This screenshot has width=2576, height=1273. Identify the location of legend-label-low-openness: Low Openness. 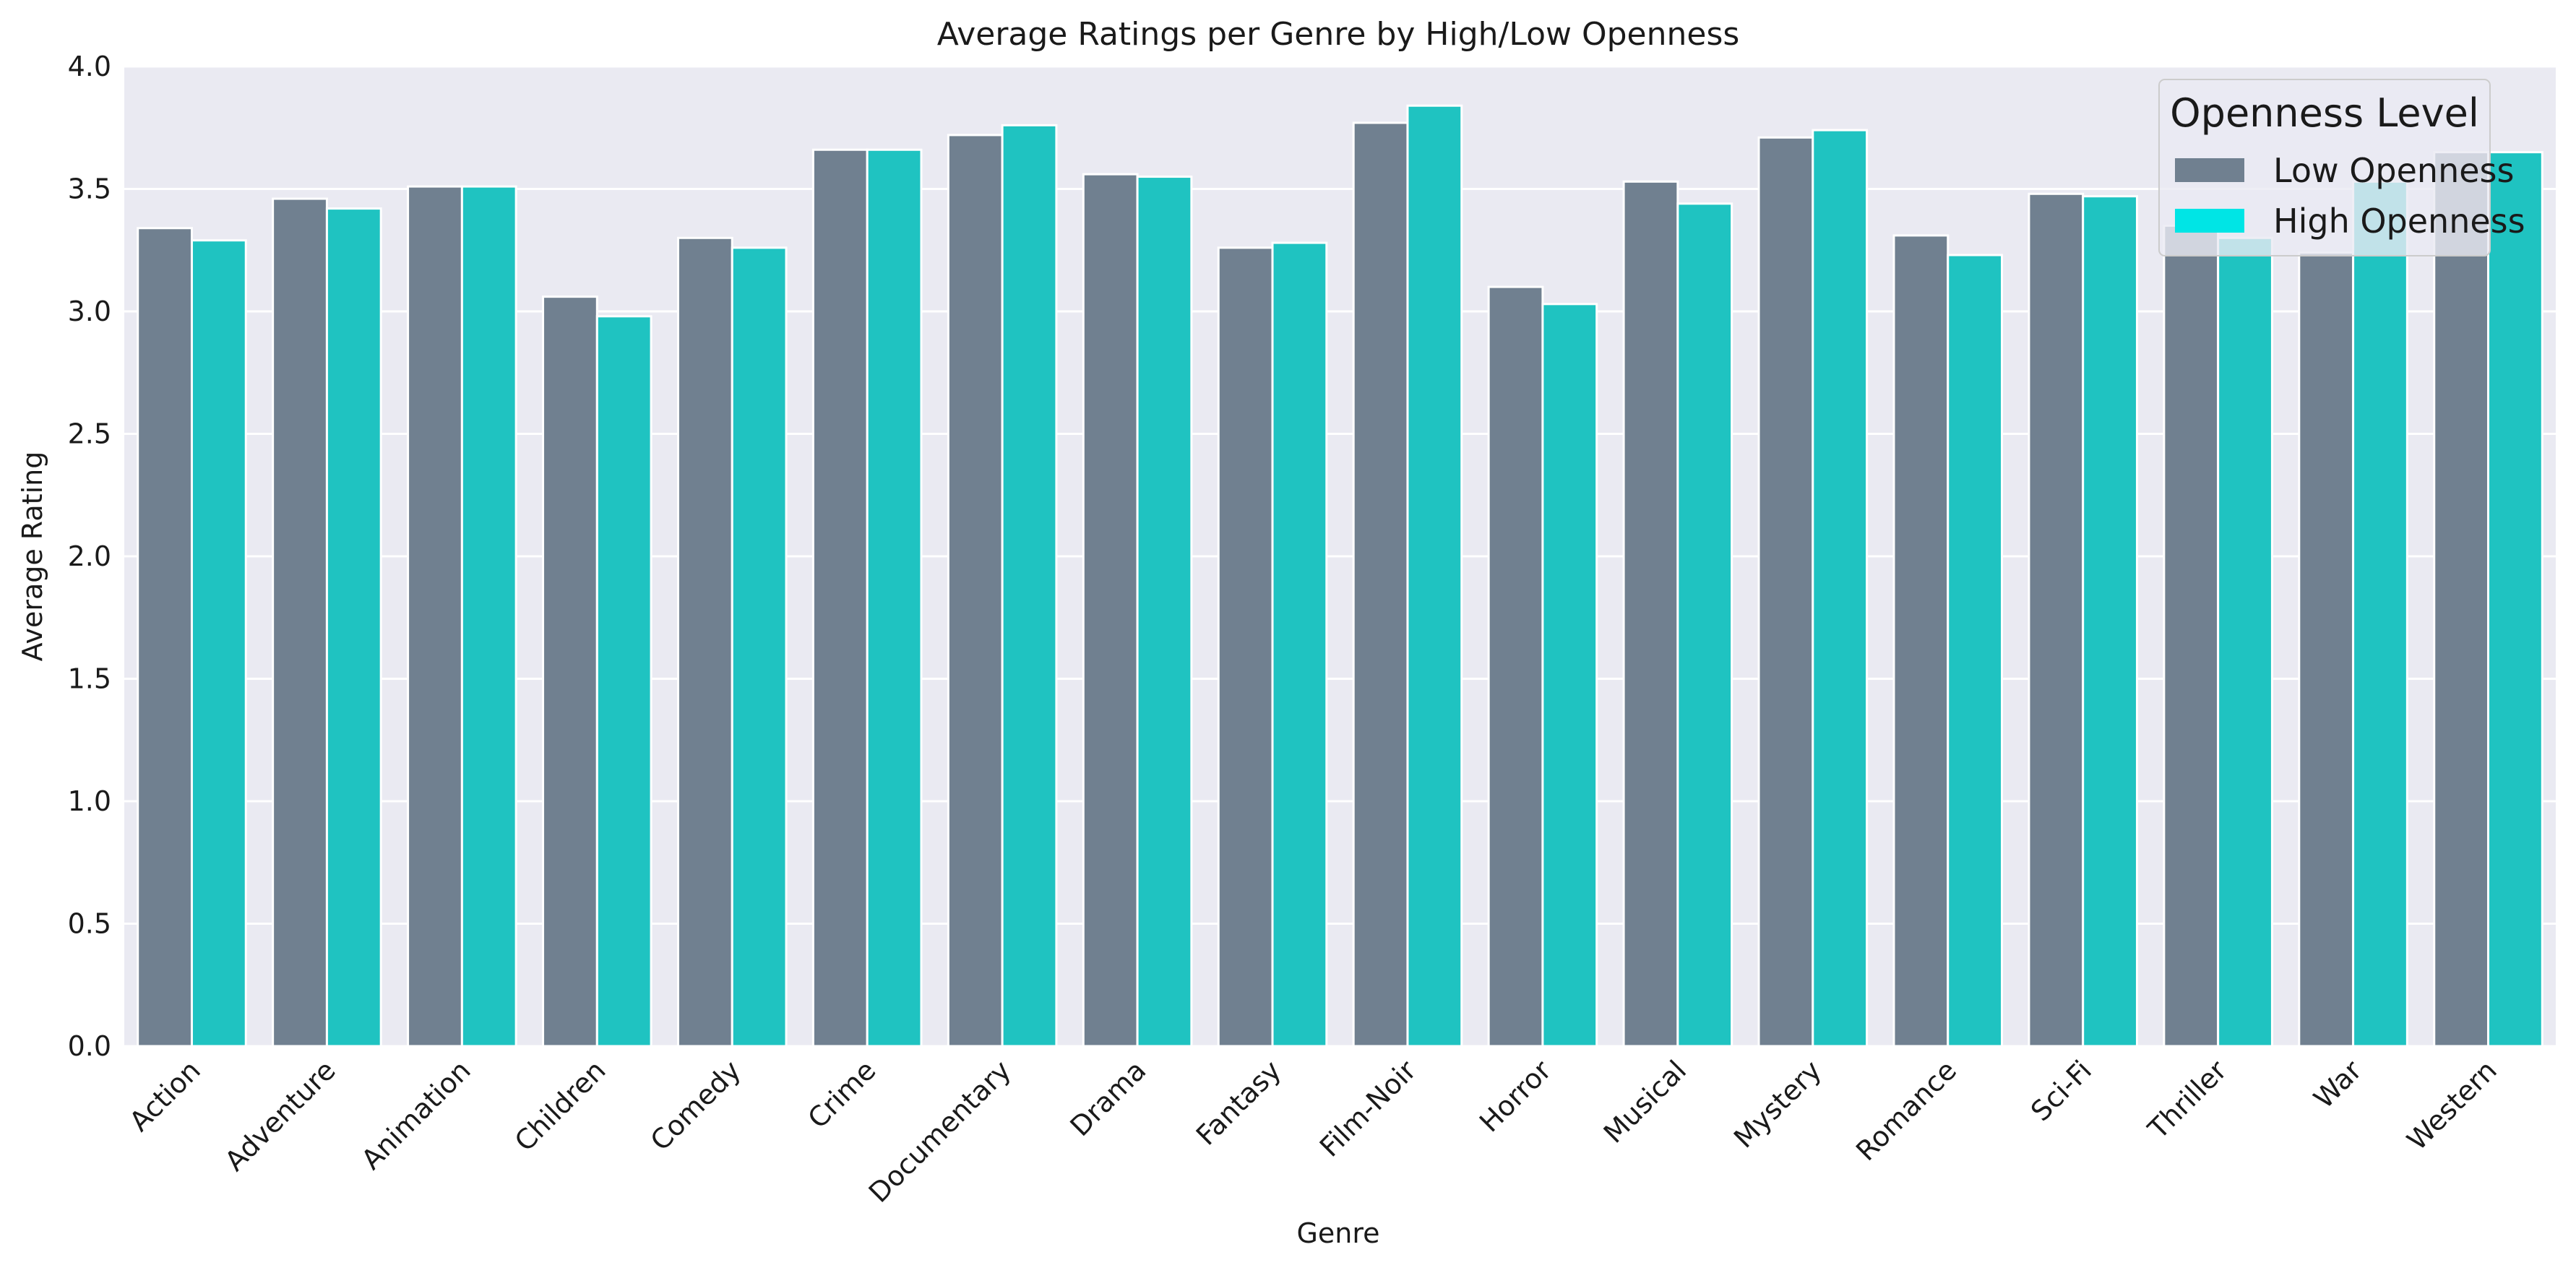
(2393, 171).